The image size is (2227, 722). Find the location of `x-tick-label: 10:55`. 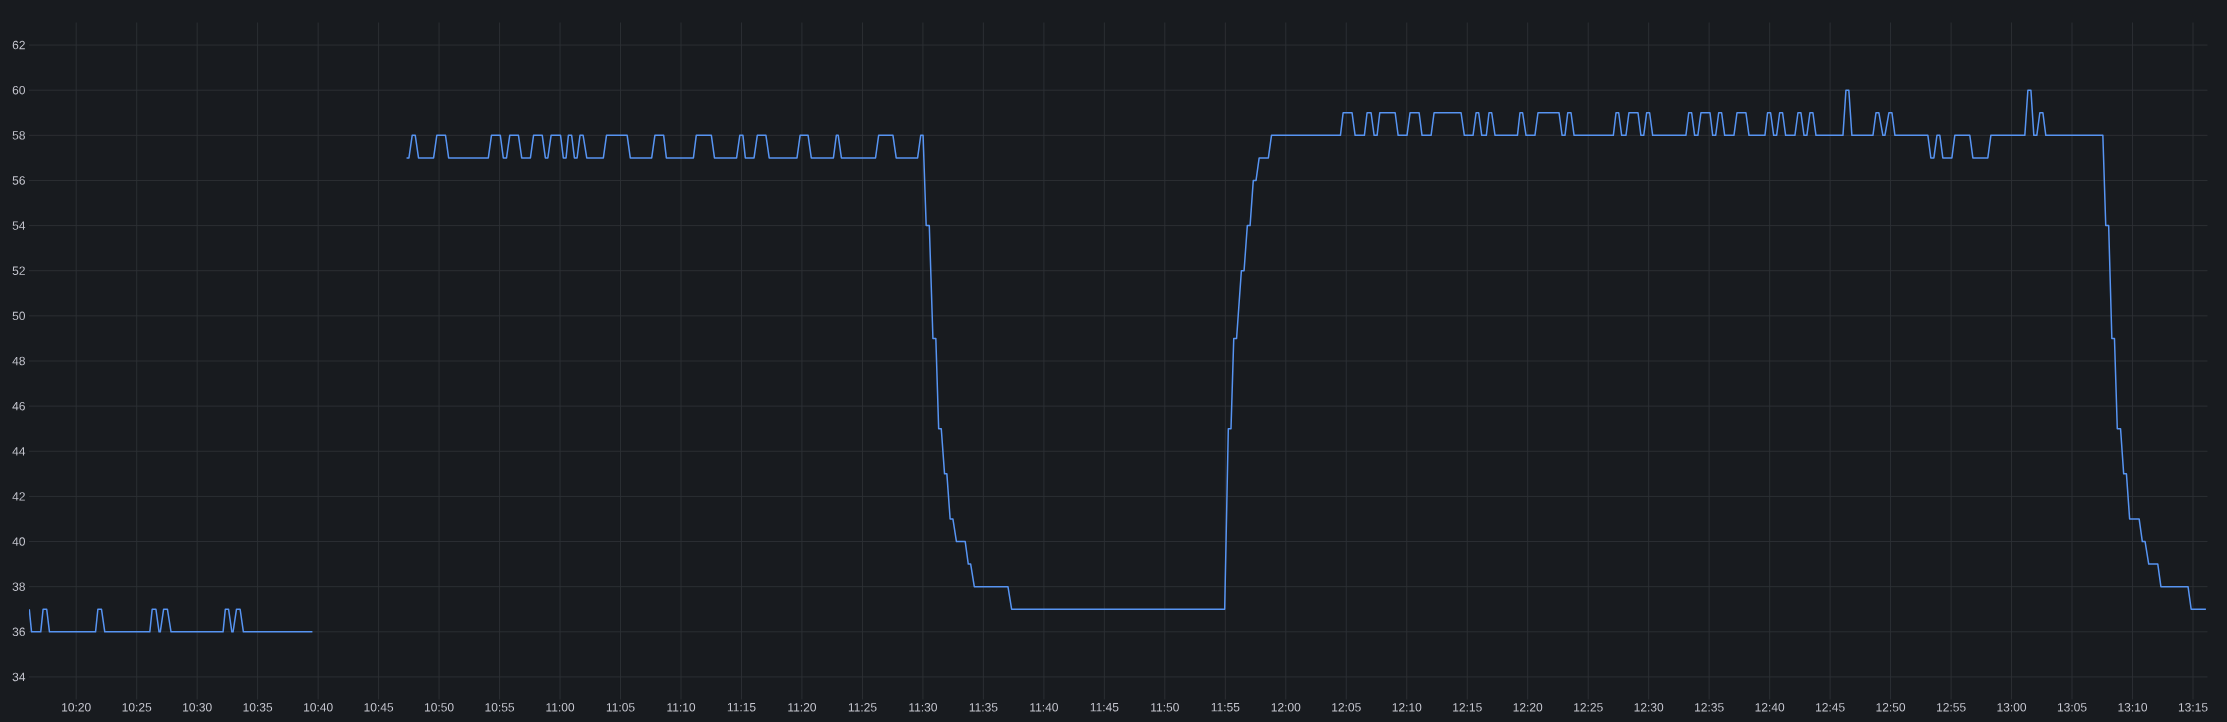

x-tick-label: 10:55 is located at coordinates (500, 707).